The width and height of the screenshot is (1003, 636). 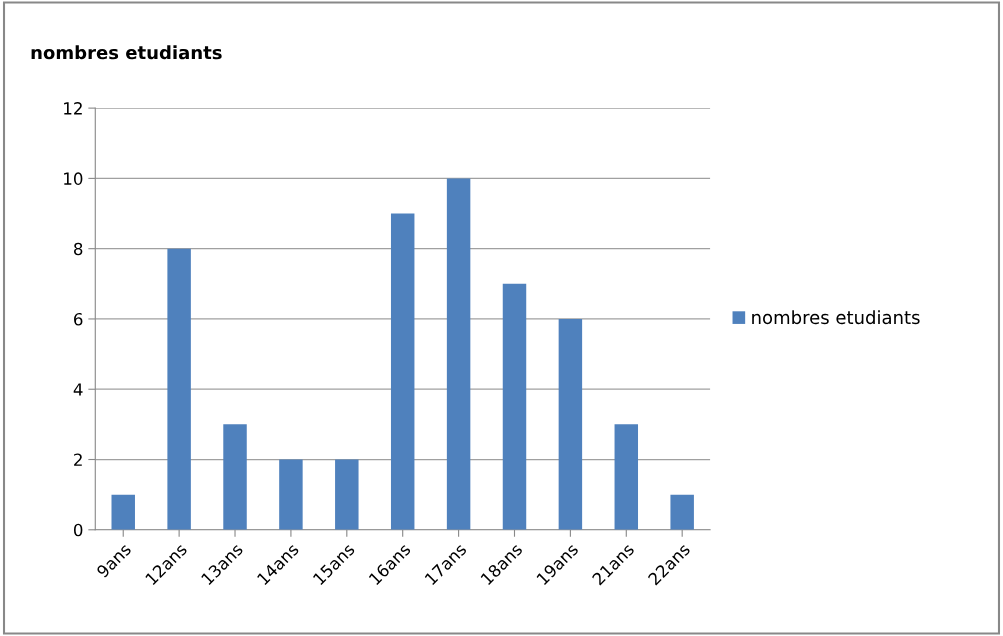 I want to click on y-tick-label: 6, so click(x=78, y=319).